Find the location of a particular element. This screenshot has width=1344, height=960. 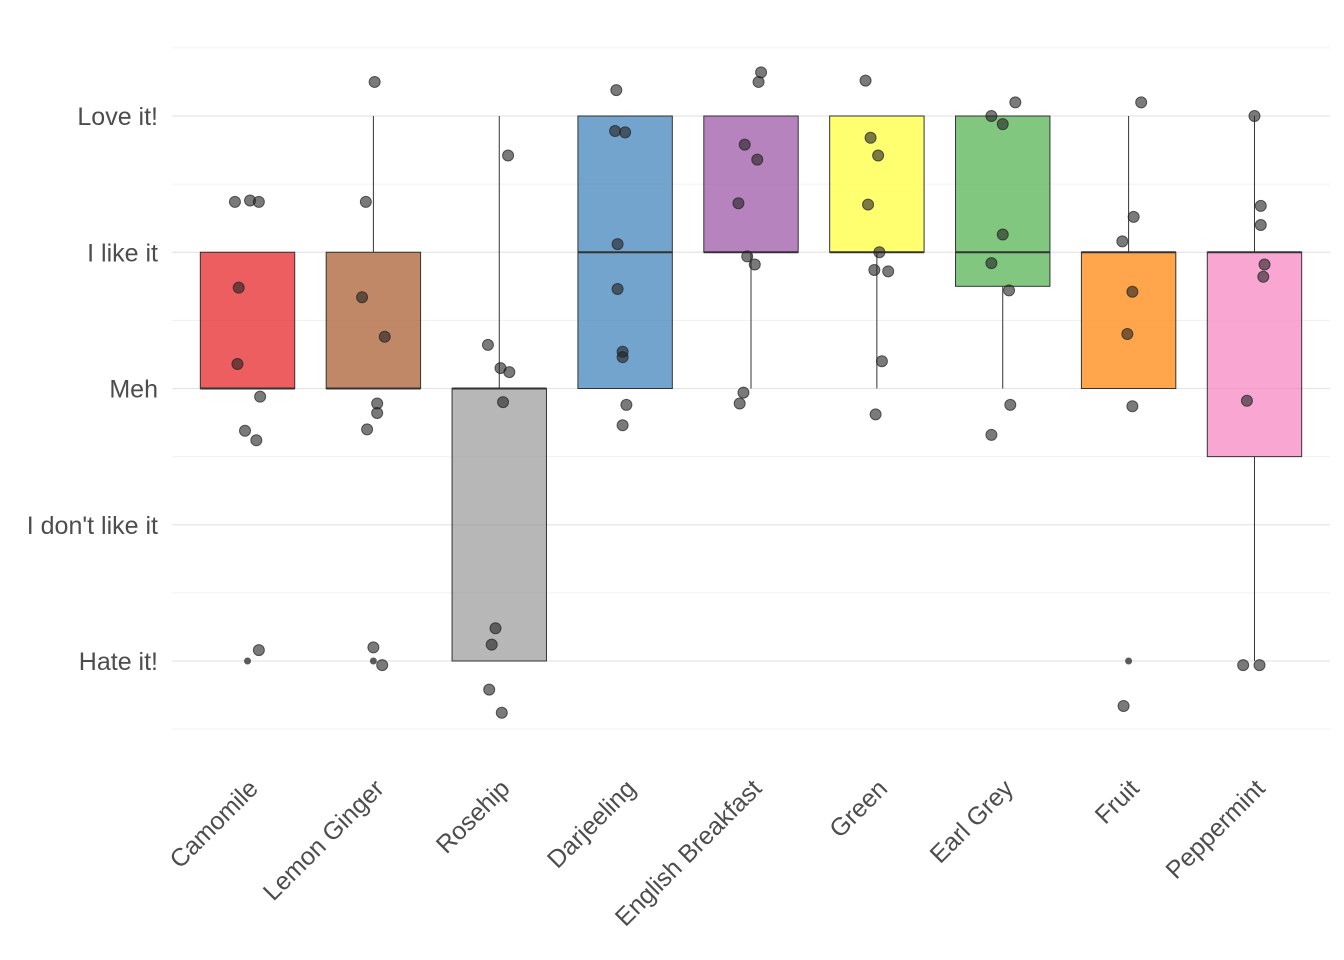

y-tick-label: Hate it! is located at coordinates (118, 662).